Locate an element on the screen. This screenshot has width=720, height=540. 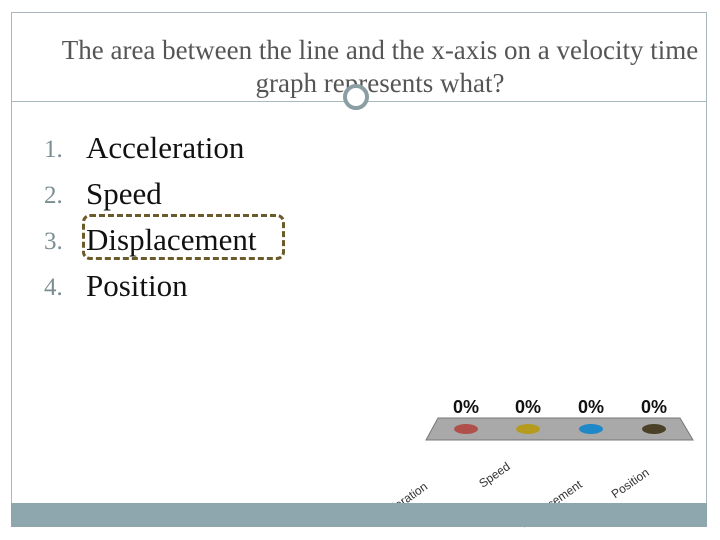
option-number: 3. is located at coordinates (53, 241).